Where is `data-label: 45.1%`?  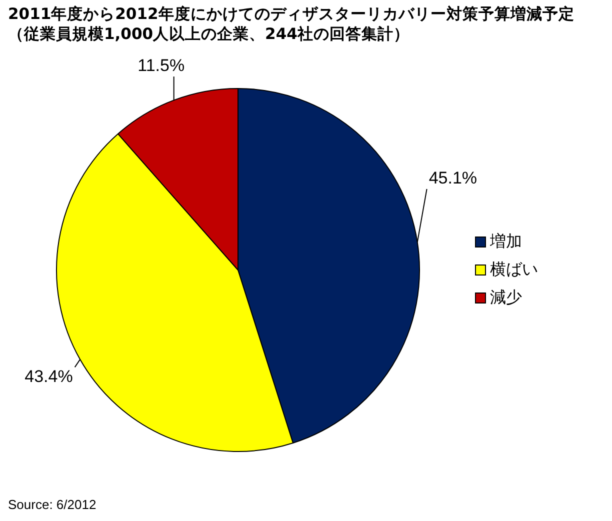
data-label: 45.1% is located at coordinates (453, 178).